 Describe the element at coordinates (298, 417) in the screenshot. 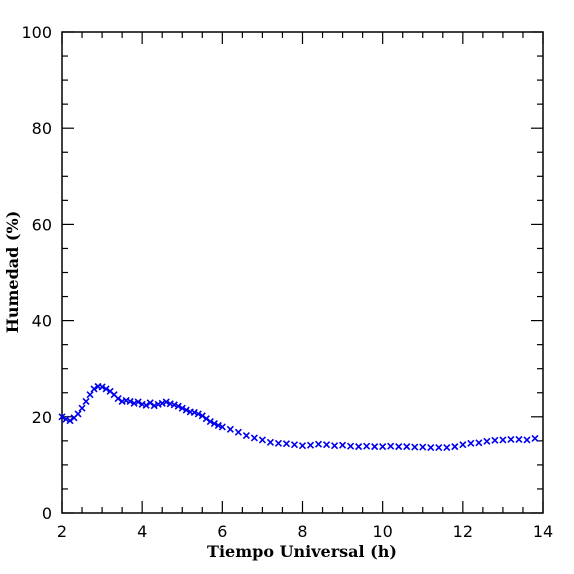

I see `data-points` at that location.